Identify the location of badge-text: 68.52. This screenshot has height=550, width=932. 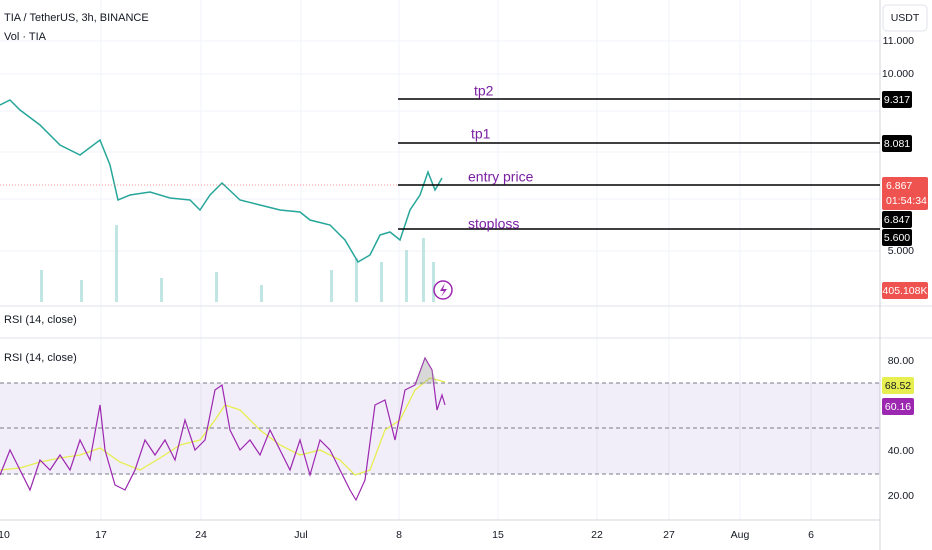
(898, 386).